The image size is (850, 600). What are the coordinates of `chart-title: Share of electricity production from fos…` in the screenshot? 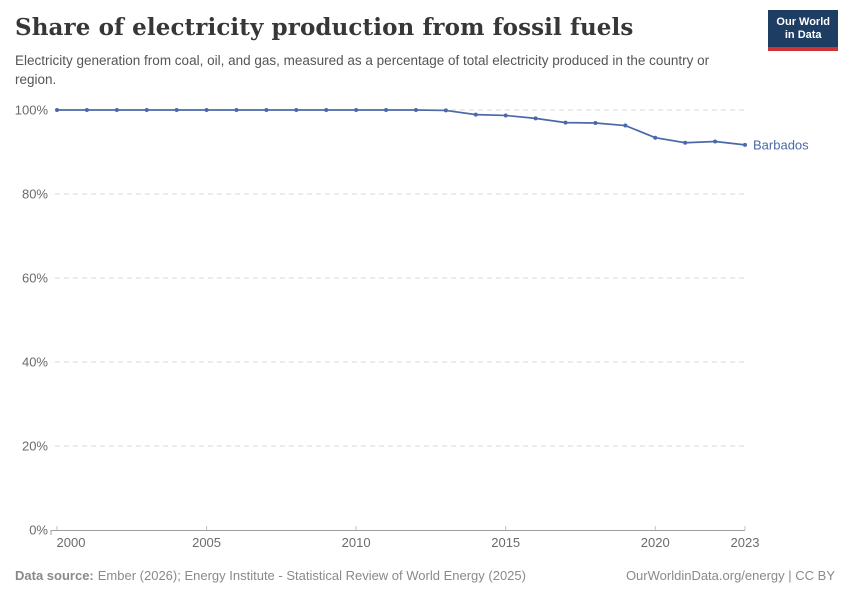 It's located at (324, 27).